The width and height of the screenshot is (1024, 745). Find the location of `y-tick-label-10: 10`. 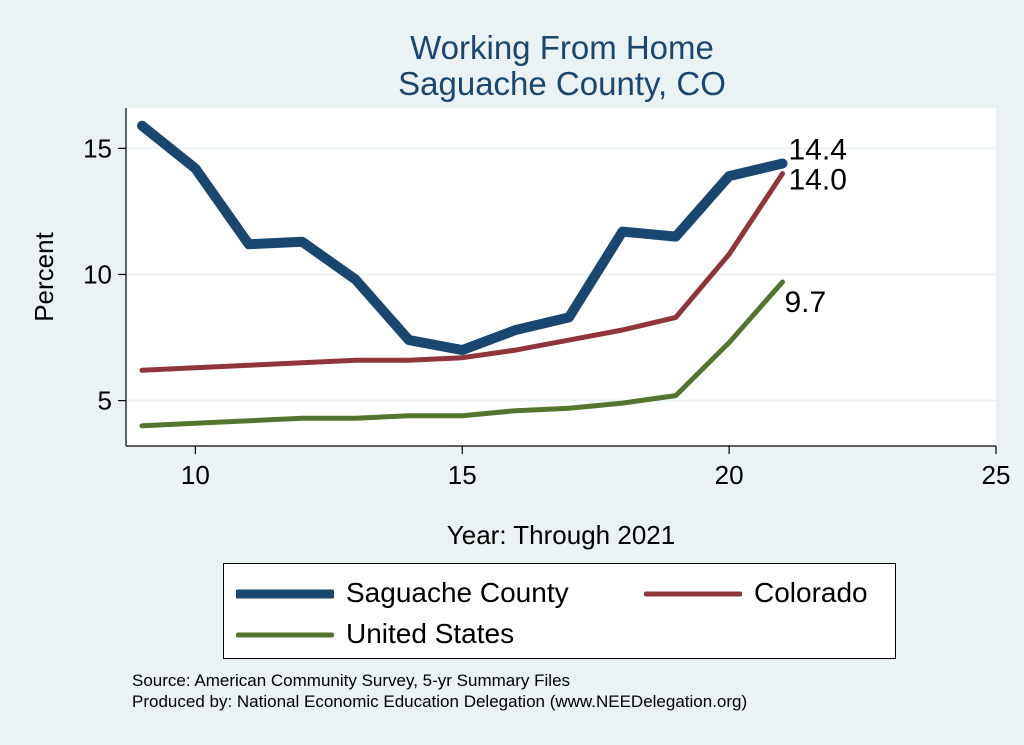

y-tick-label-10: 10 is located at coordinates (97, 274).